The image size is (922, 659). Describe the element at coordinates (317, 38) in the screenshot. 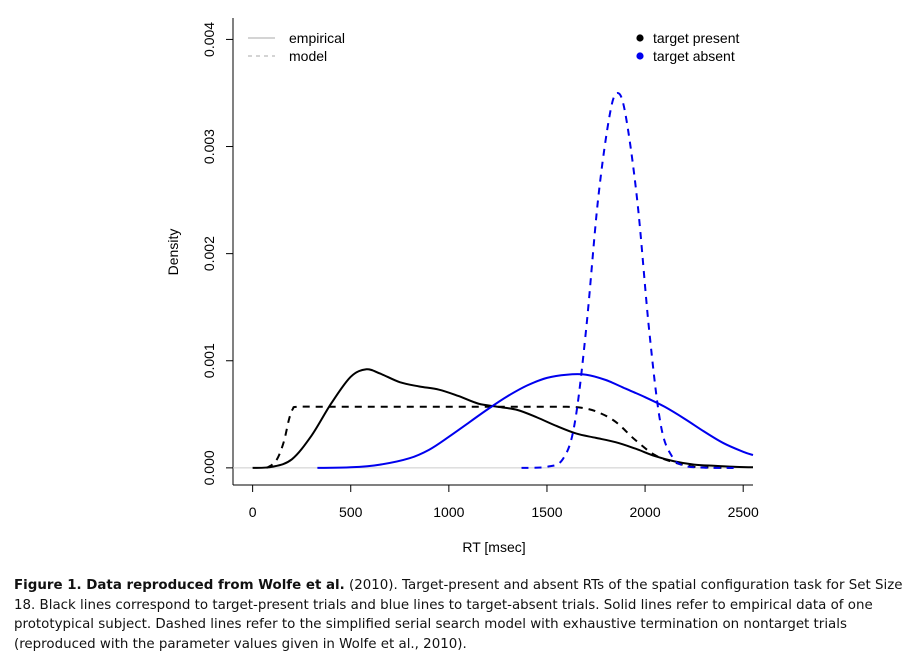

I see `legend-empirical-label: empirical` at that location.